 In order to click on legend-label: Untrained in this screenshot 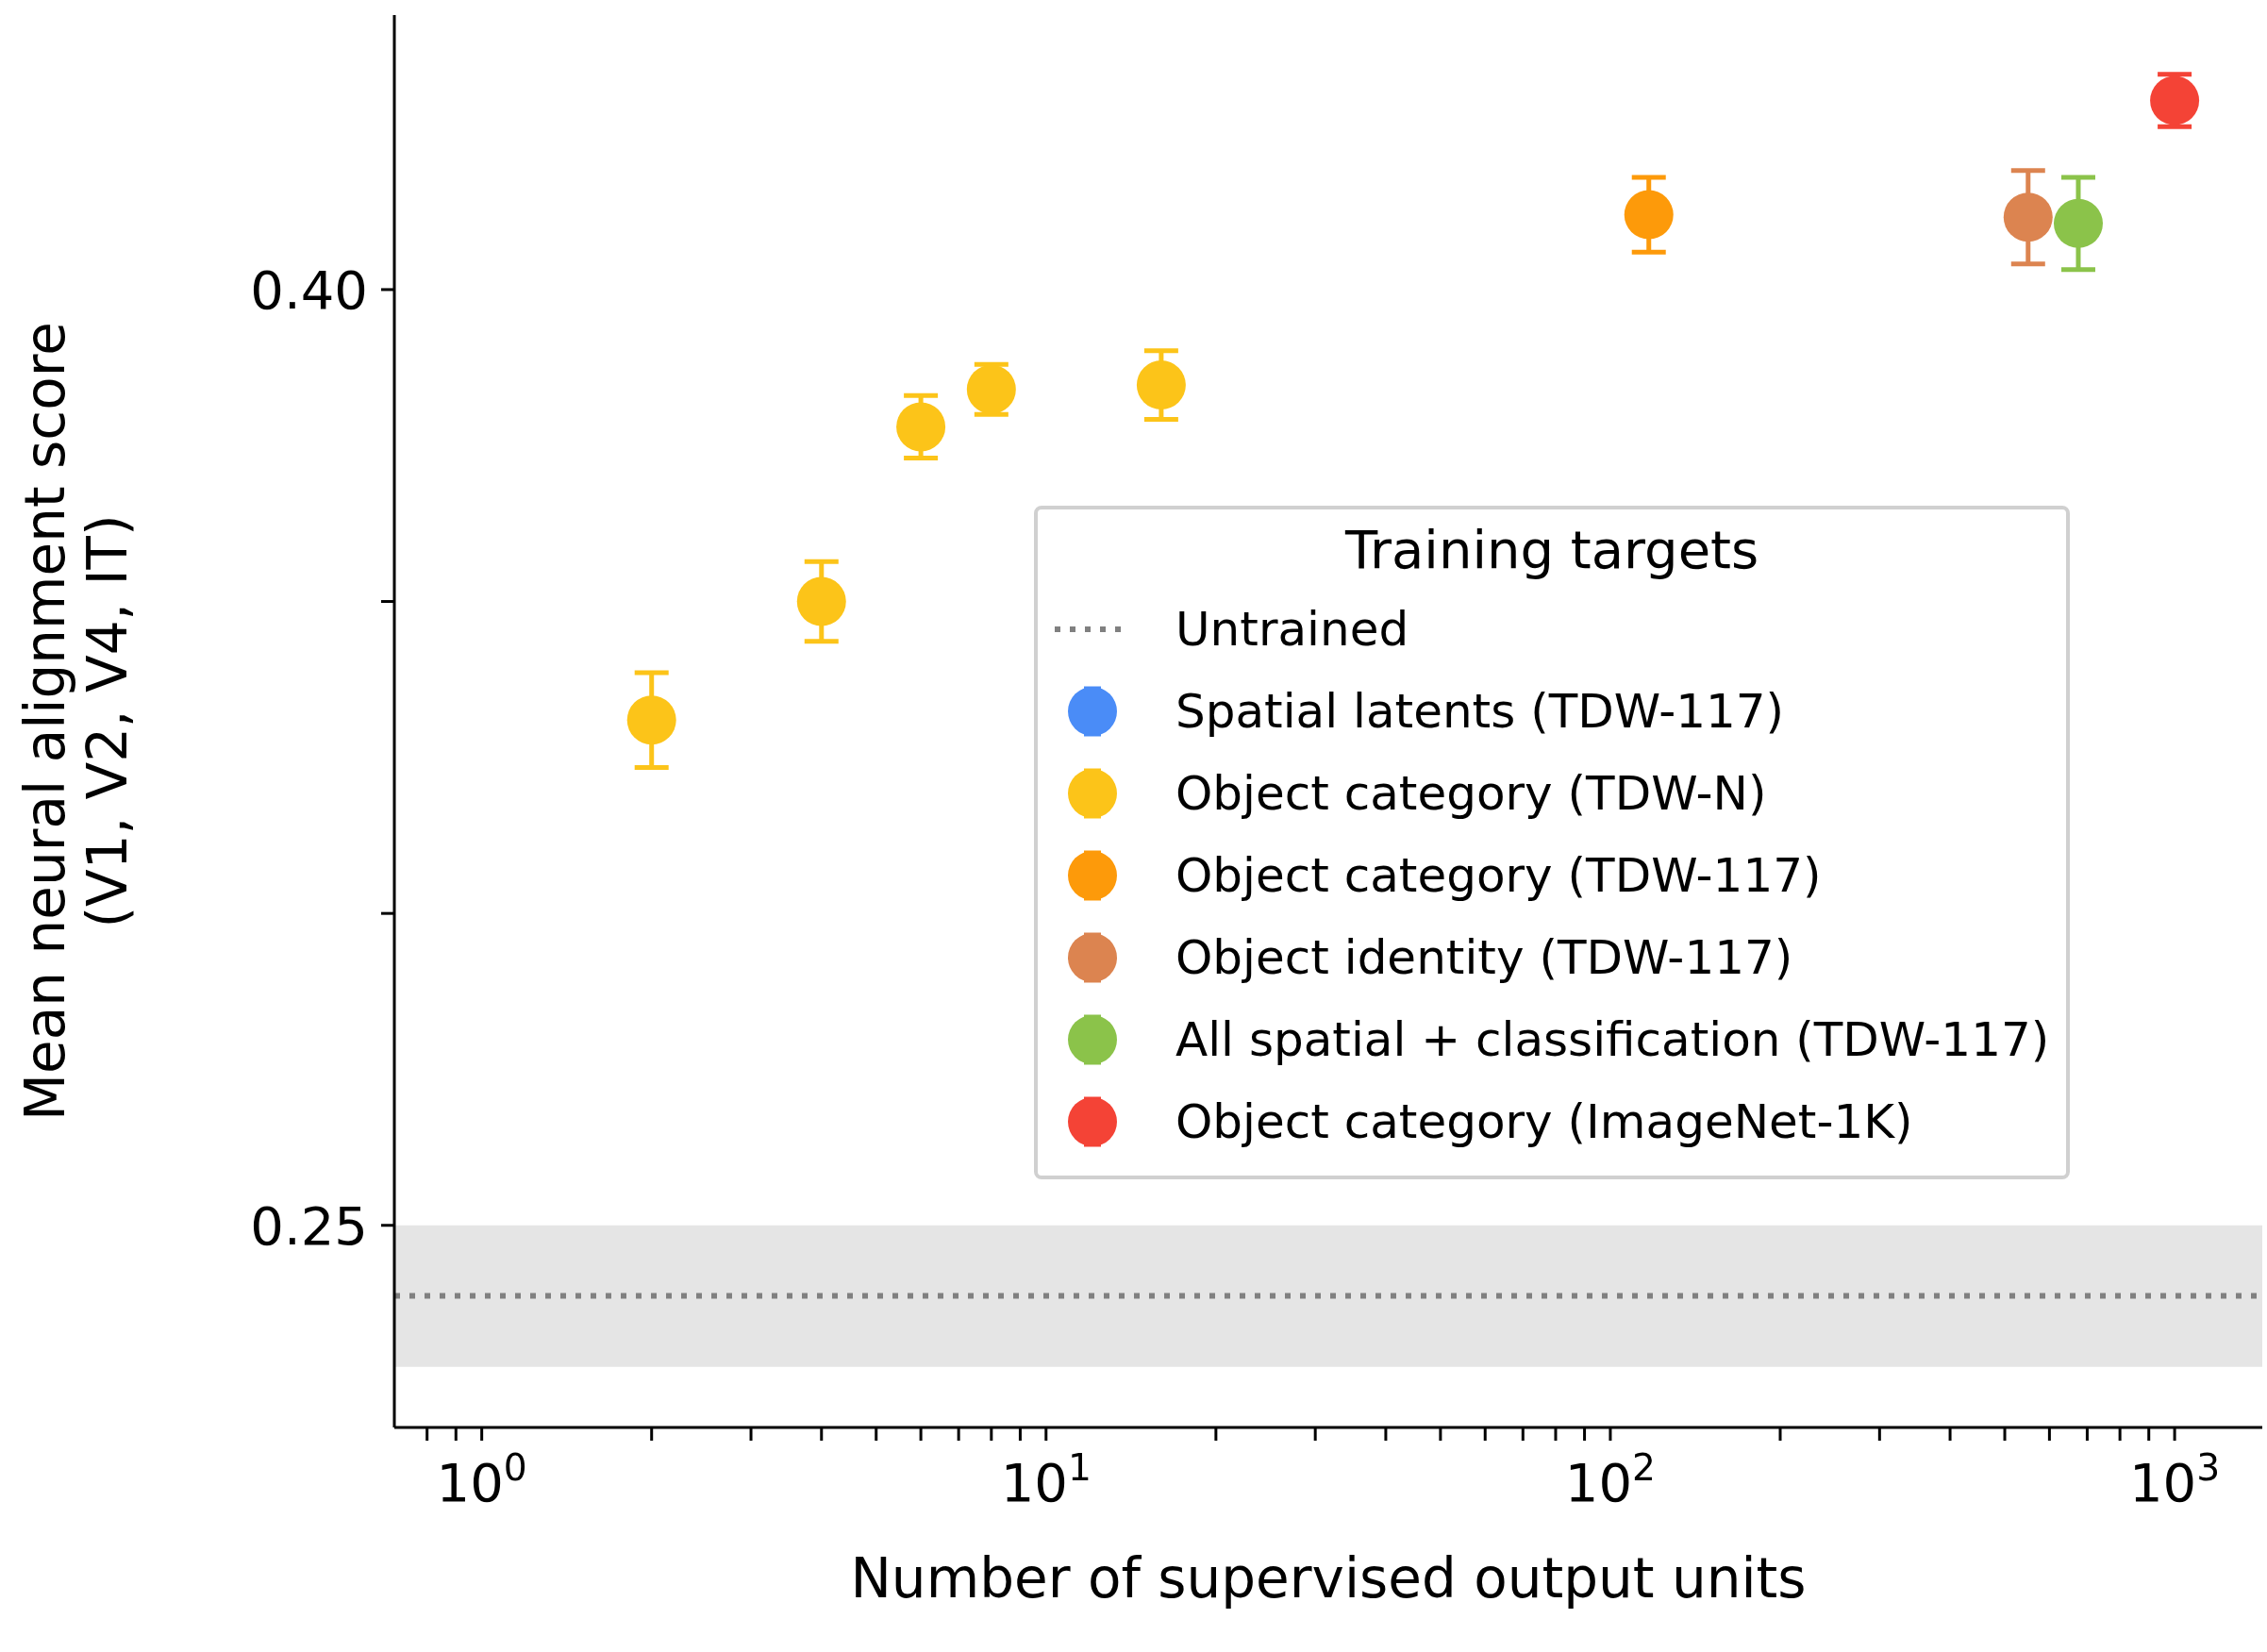, I will do `click(1292, 629)`.